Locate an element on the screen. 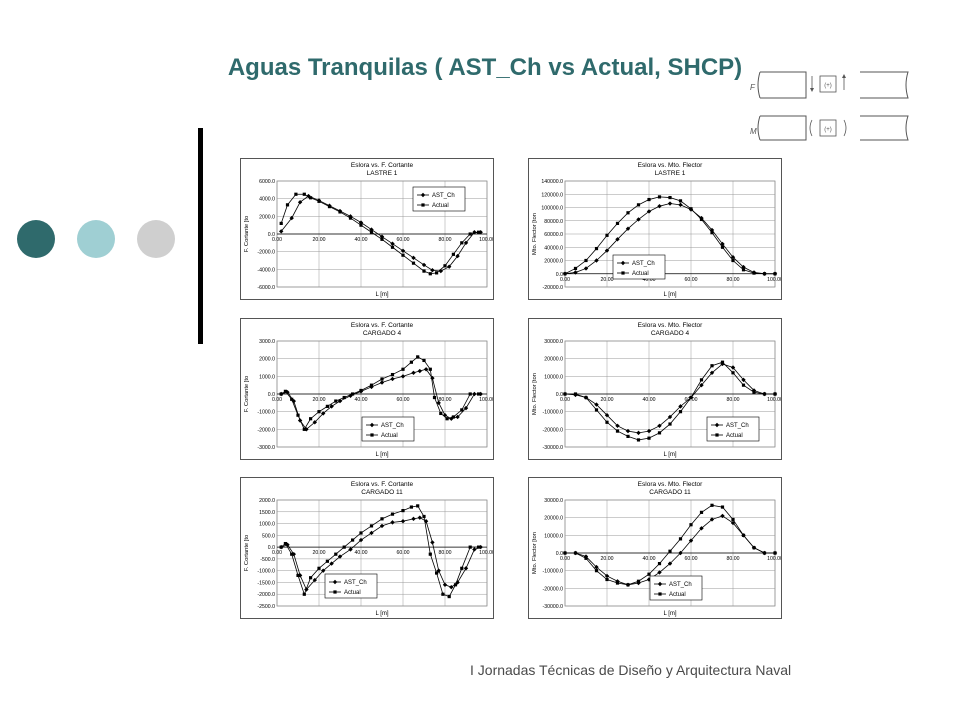 The width and height of the screenshot is (960, 720). y-tick-label: 0.0 is located at coordinates (559, 554).